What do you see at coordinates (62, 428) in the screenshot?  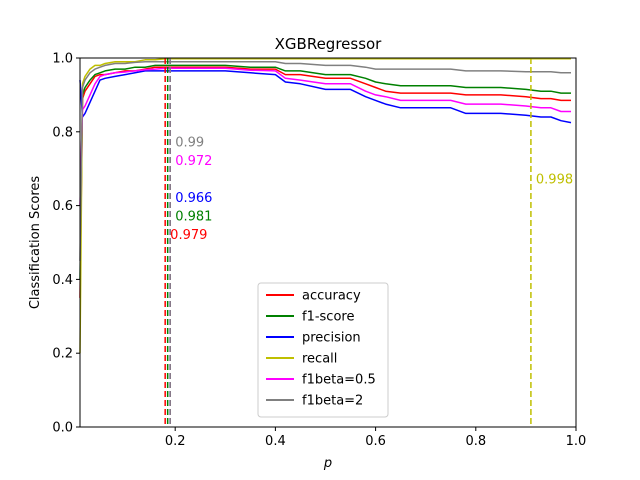 I see `y-tick-label: 0.0` at bounding box center [62, 428].